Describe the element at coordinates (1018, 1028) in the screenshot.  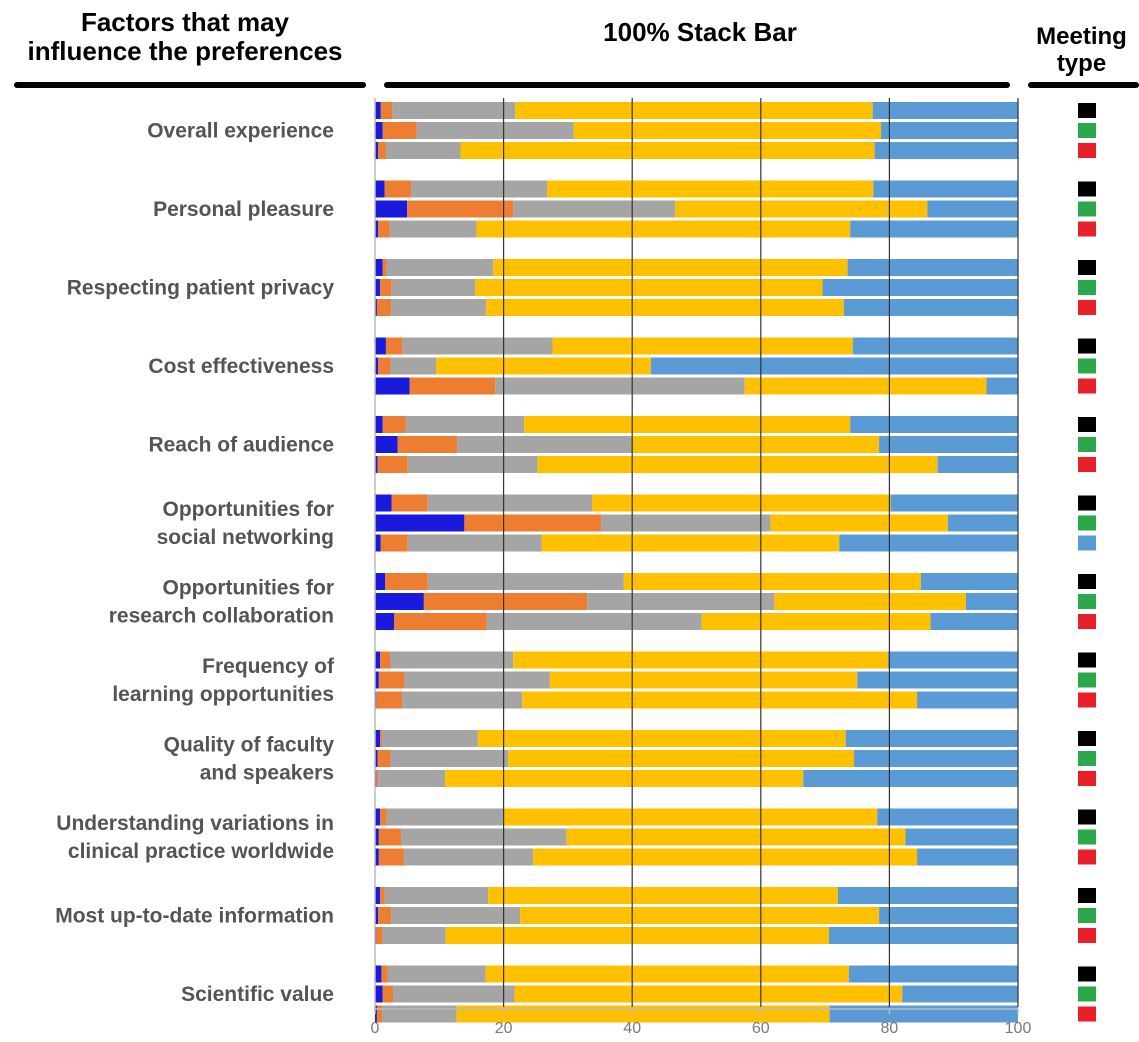
I see `x-tick-label: 100` at that location.